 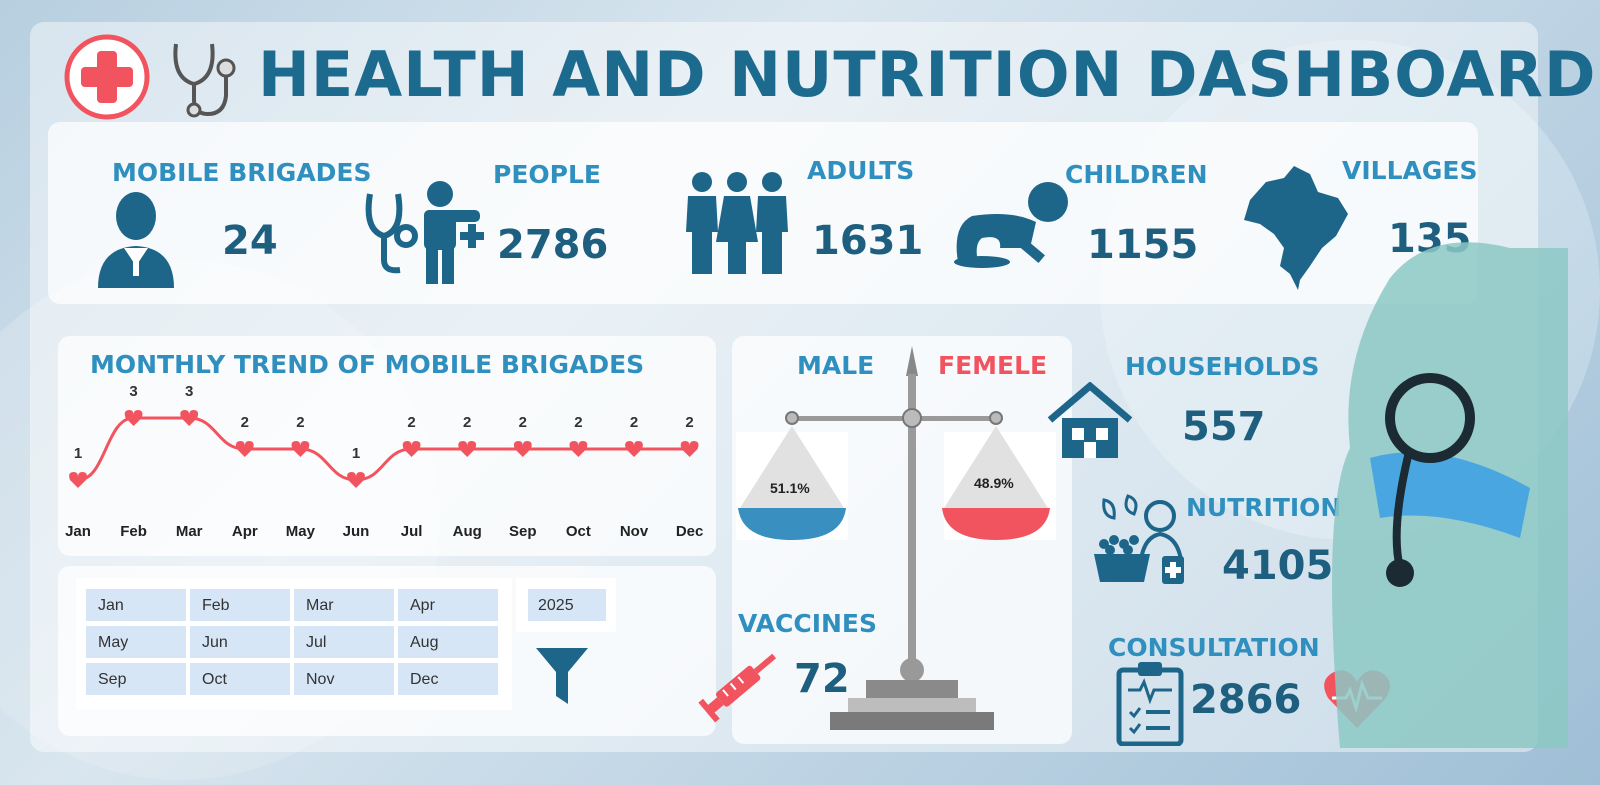 What do you see at coordinates (448, 642) in the screenshot?
I see `month-option: Aug` at bounding box center [448, 642].